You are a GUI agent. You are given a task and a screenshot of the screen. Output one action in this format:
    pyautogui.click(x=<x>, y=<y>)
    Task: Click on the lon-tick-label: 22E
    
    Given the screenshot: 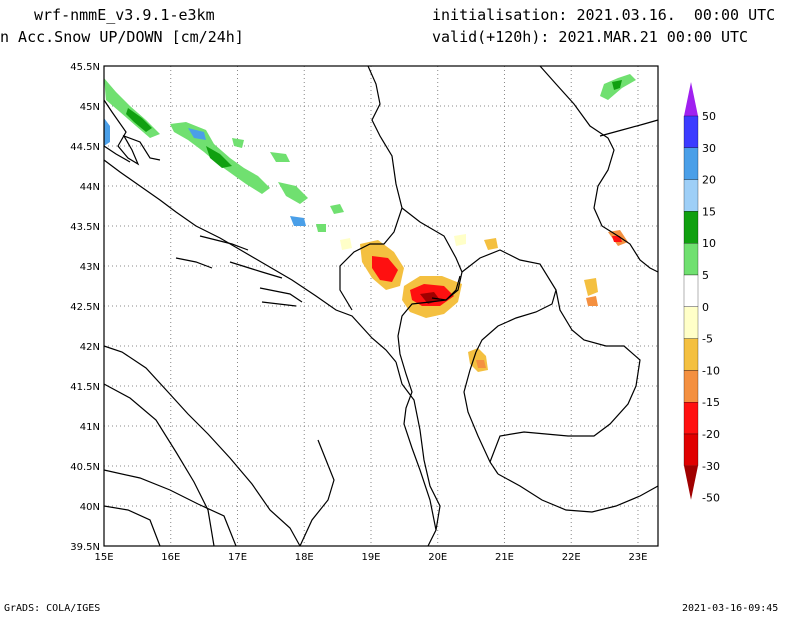 What is the action you would take?
    pyautogui.click(x=571, y=557)
    